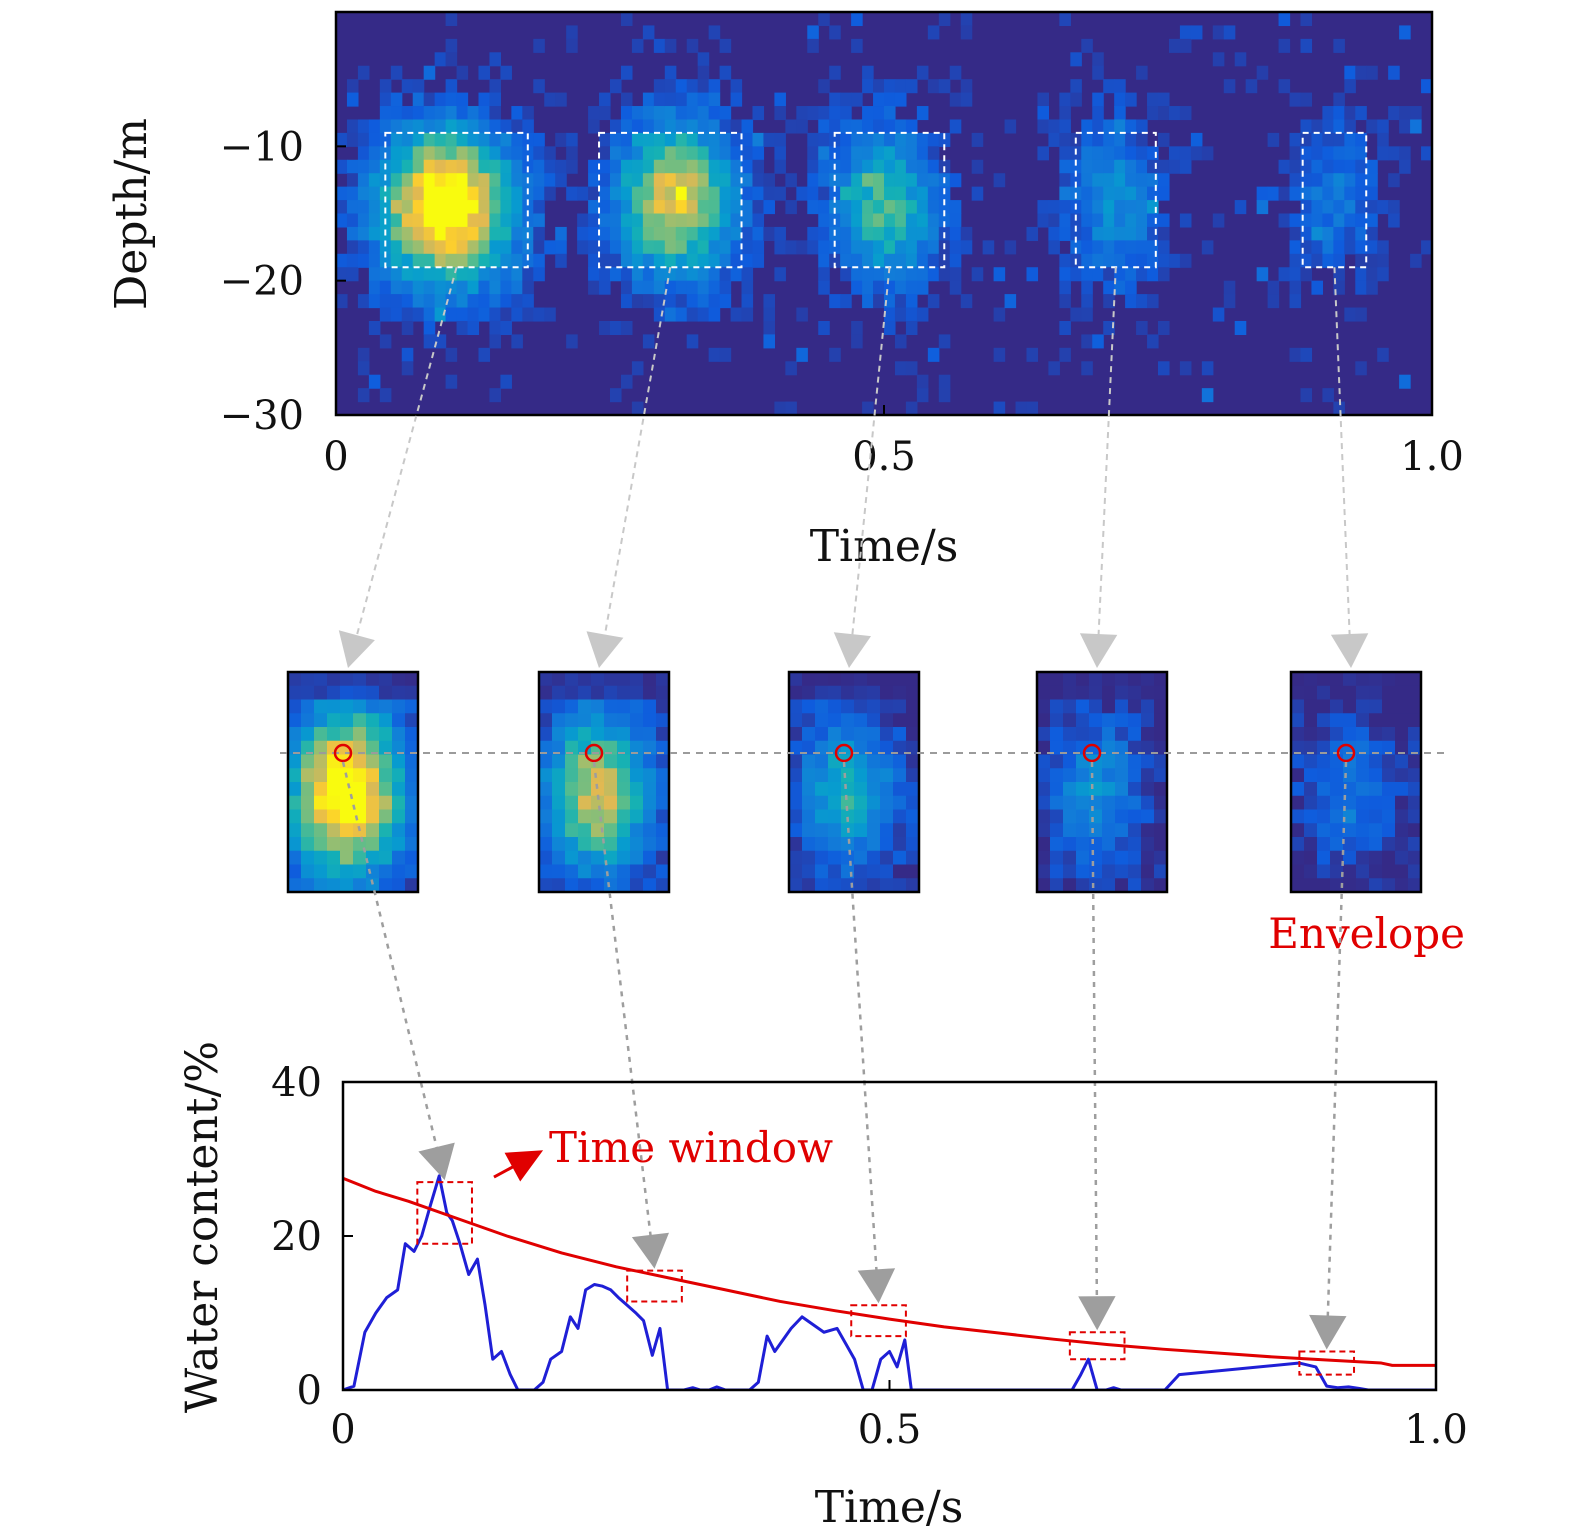 This screenshot has height=1532, width=1575. I want to click on inset-marker-circle, so click(1346, 753).